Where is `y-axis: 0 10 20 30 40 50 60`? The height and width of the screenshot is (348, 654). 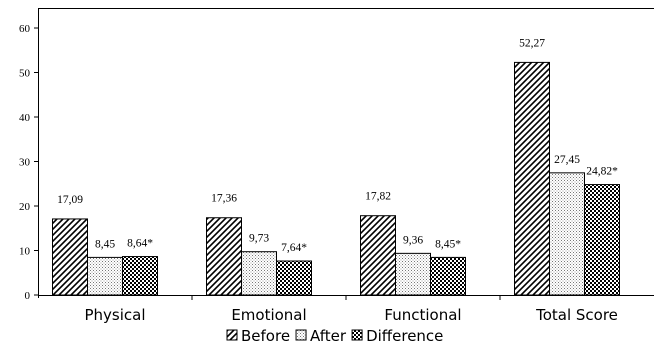
y-axis: 0 10 20 30 40 50 60 is located at coordinates (28, 162).